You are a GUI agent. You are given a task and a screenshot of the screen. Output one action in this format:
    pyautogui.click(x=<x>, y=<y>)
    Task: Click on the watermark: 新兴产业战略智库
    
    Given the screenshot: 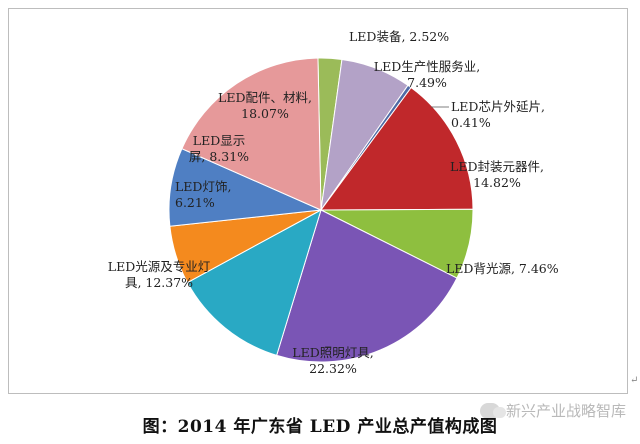 What is the action you would take?
    pyautogui.click(x=552, y=410)
    